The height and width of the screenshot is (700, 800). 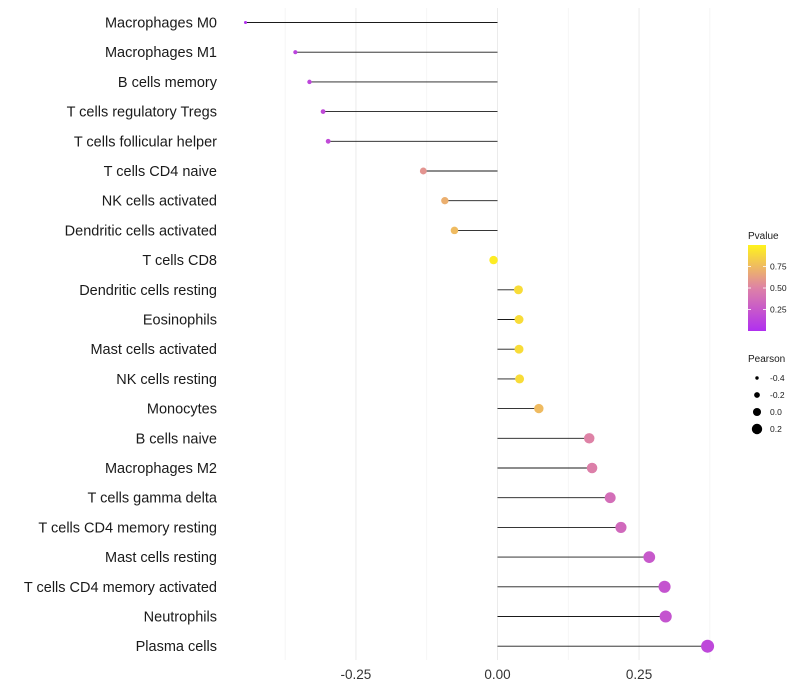 I want to click on x-tick-label: 0.00, so click(x=497, y=674).